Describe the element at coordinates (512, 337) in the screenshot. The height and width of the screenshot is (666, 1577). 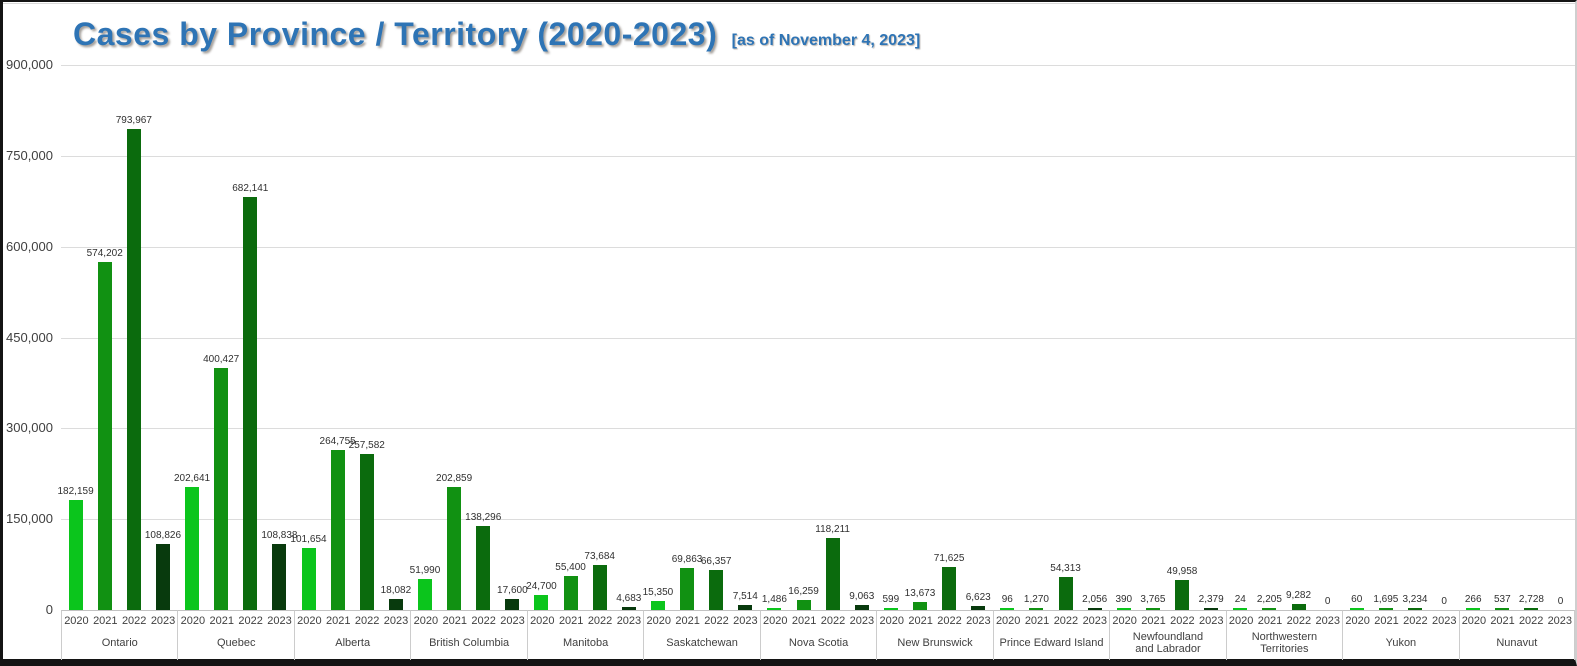
I see `bar-slot: 17,600` at that location.